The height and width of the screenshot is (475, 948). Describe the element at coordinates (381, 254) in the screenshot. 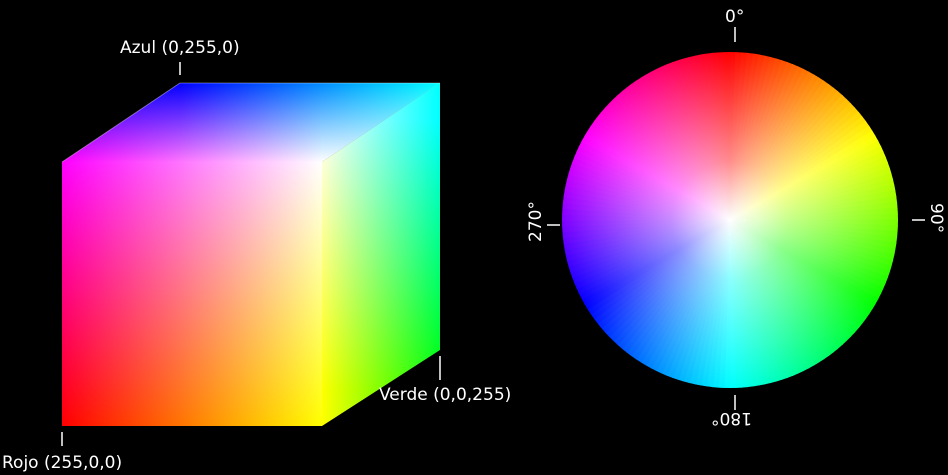

I see `cube-right-face` at that location.